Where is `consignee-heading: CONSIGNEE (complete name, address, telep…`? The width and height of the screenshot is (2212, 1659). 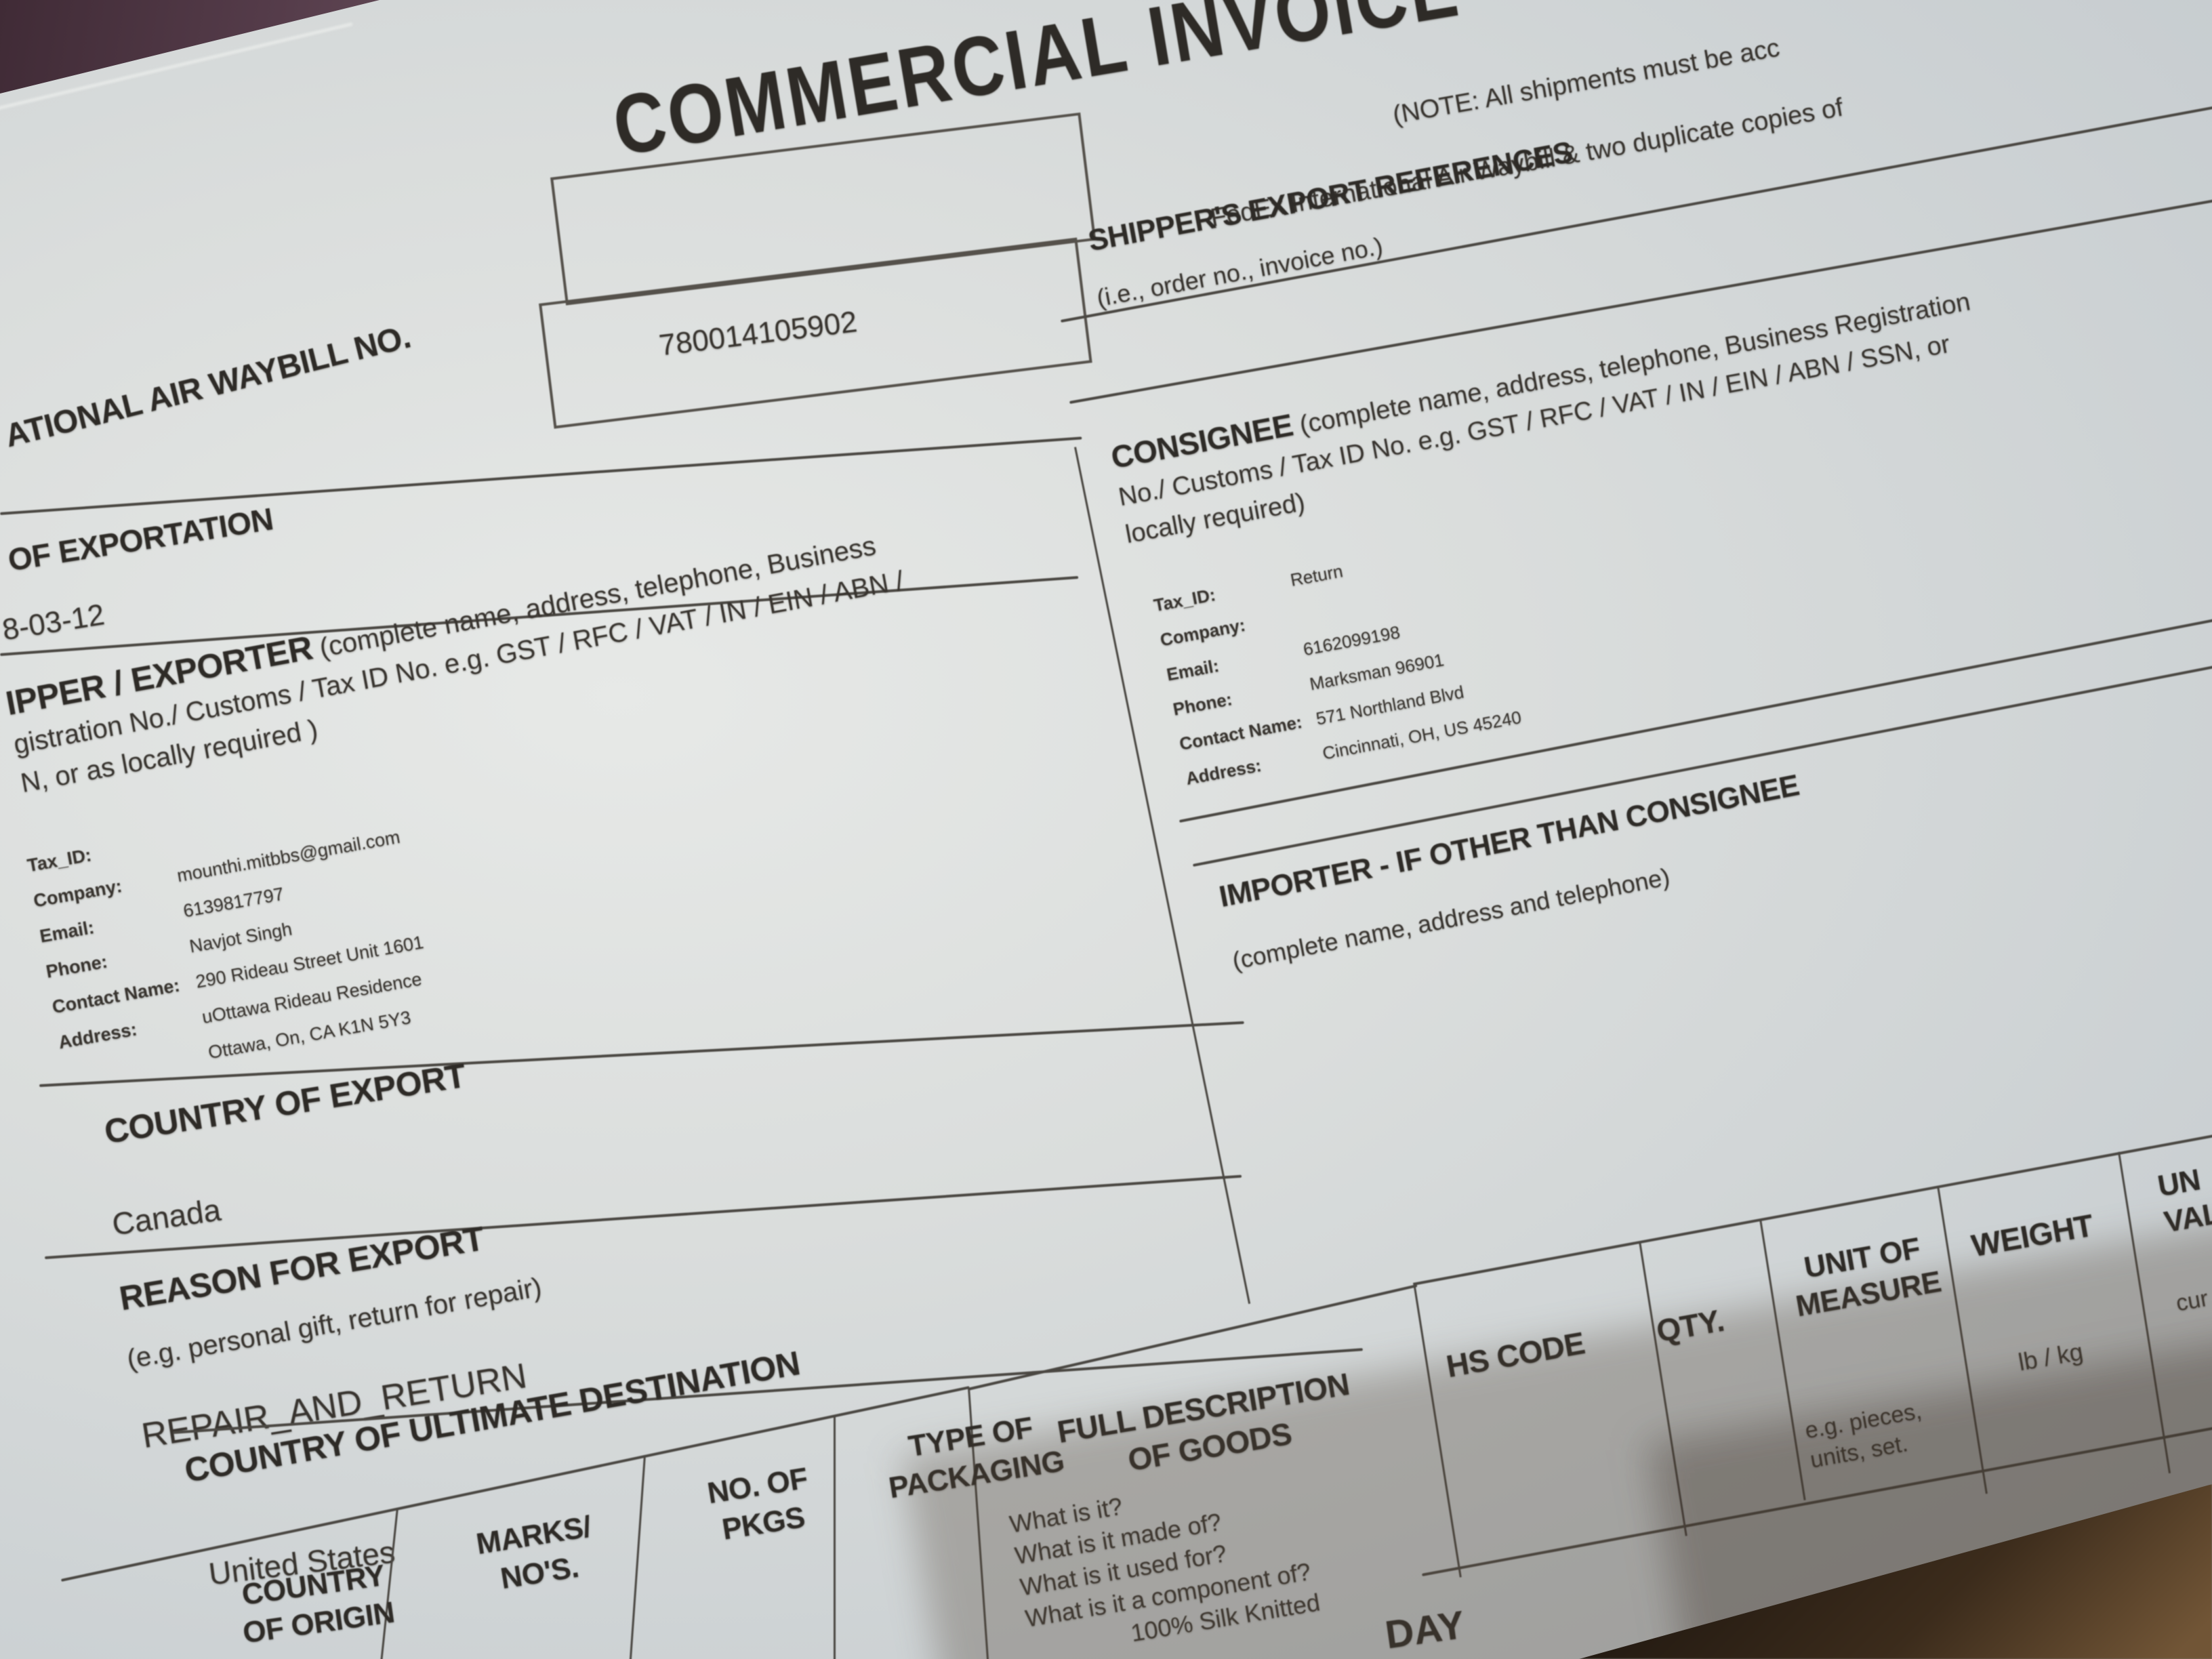
consignee-heading: CONSIGNEE (complete name, address, telep… is located at coordinates (1548, 417).